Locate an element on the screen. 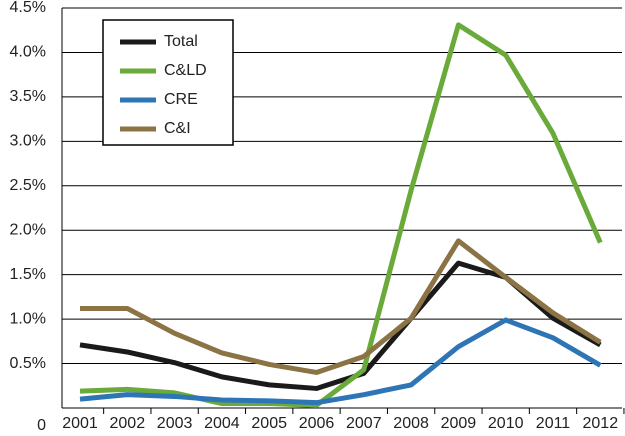 This screenshot has height=436, width=625. x-tick-label: 2009 is located at coordinates (459, 423).